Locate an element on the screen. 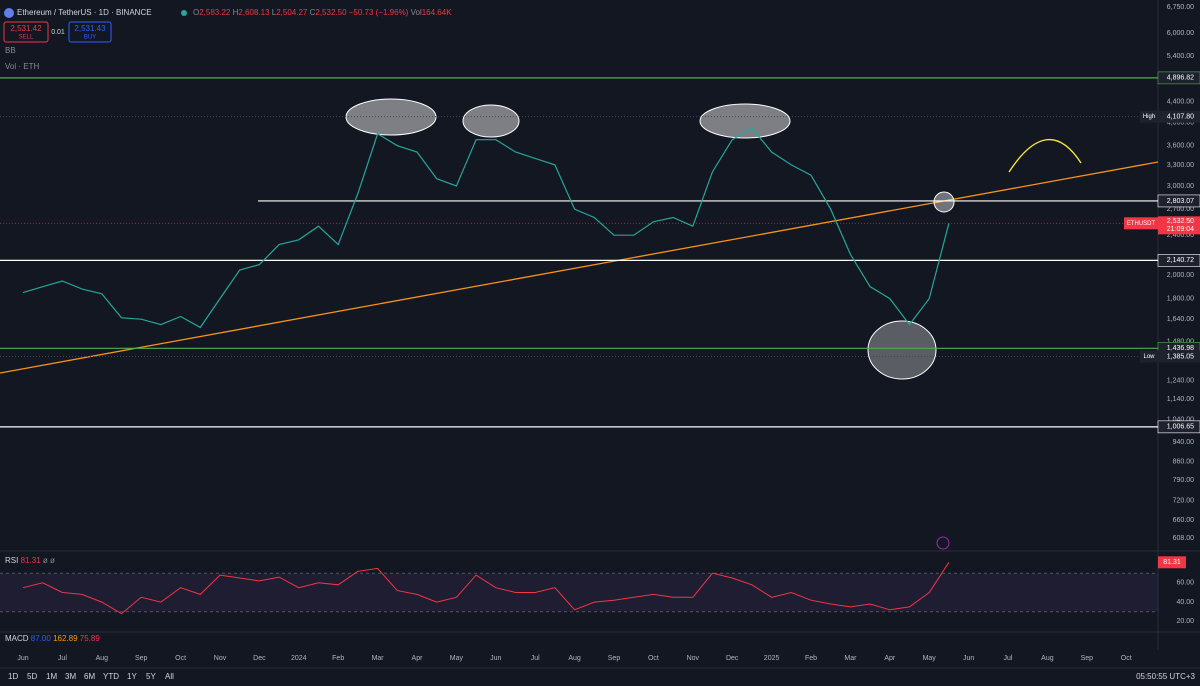 The width and height of the screenshot is (1200, 686). rsi-value: 81.31 is located at coordinates (31, 560).